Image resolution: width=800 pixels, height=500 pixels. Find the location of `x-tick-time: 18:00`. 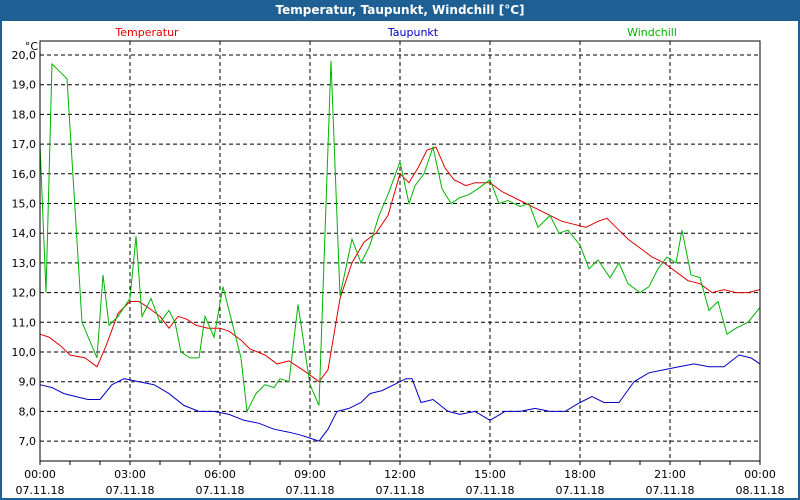

x-tick-time: 18:00 is located at coordinates (580, 474).